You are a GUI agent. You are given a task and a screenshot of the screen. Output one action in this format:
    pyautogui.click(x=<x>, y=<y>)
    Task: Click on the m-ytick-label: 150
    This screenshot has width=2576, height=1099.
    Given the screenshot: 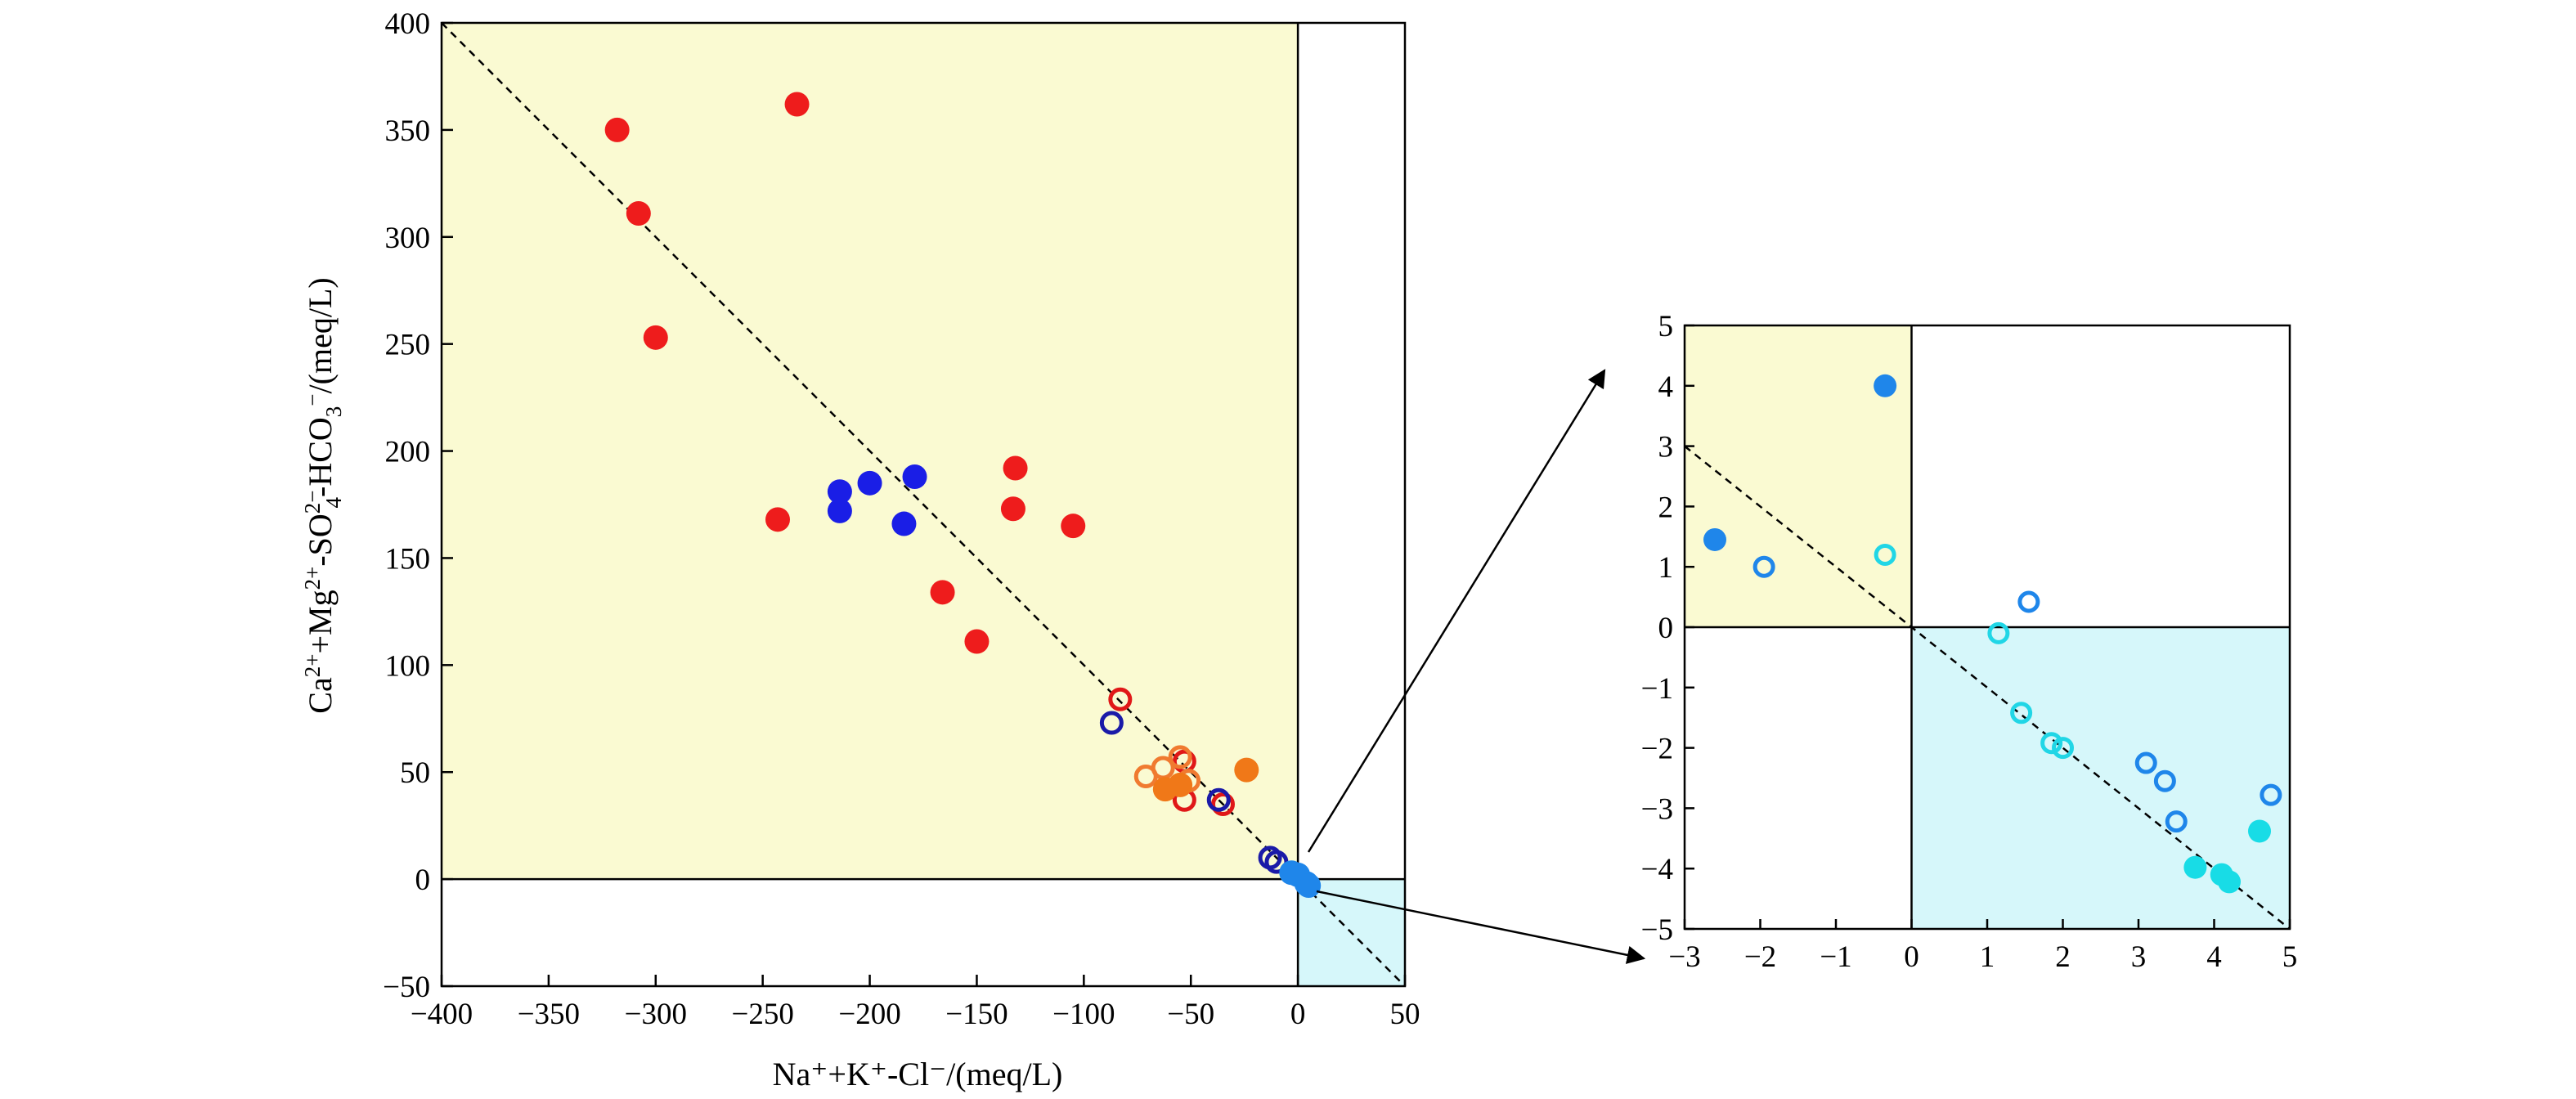 What is the action you would take?
    pyautogui.click(x=408, y=559)
    